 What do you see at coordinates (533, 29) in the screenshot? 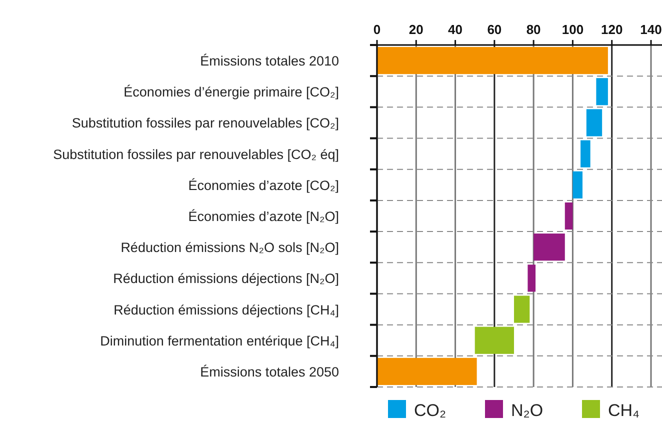
I see `x-tick-label: 80` at bounding box center [533, 29].